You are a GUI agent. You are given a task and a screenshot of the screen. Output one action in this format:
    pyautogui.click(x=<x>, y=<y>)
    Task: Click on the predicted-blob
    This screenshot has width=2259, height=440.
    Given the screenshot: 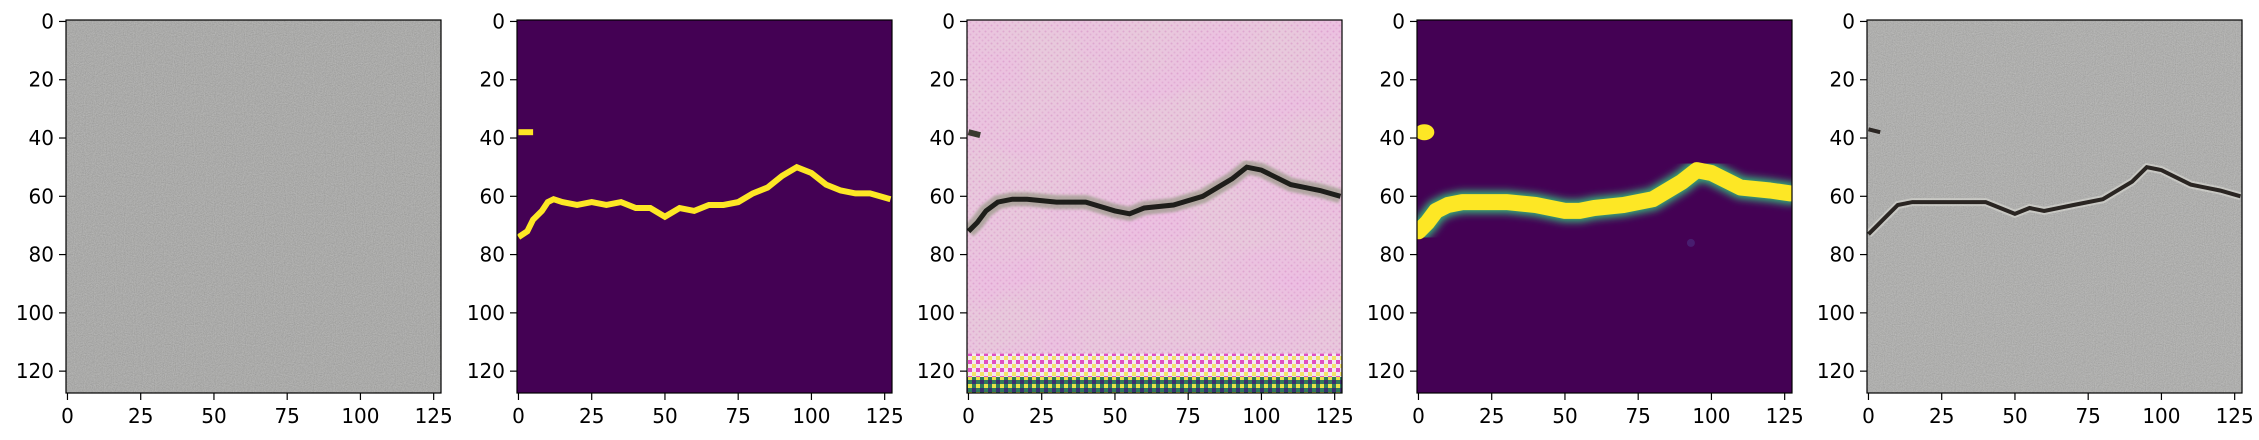 What is the action you would take?
    pyautogui.click(x=1426, y=132)
    